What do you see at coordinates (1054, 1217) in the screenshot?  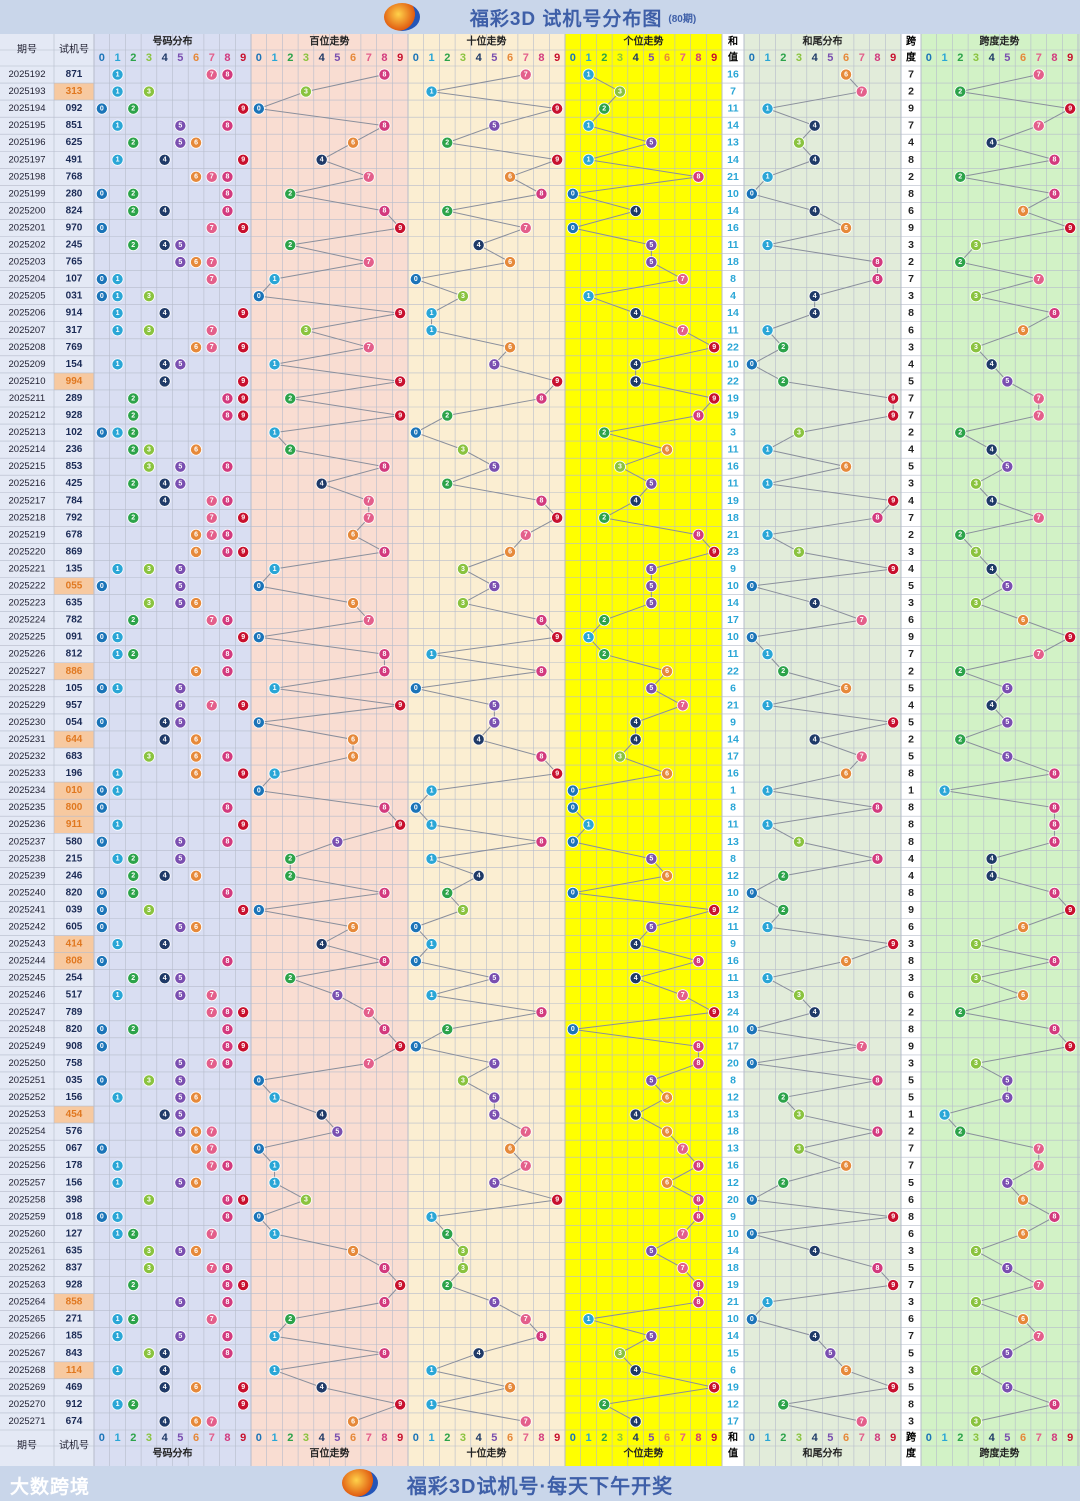 I see `span-trend-ball-label: 8` at bounding box center [1054, 1217].